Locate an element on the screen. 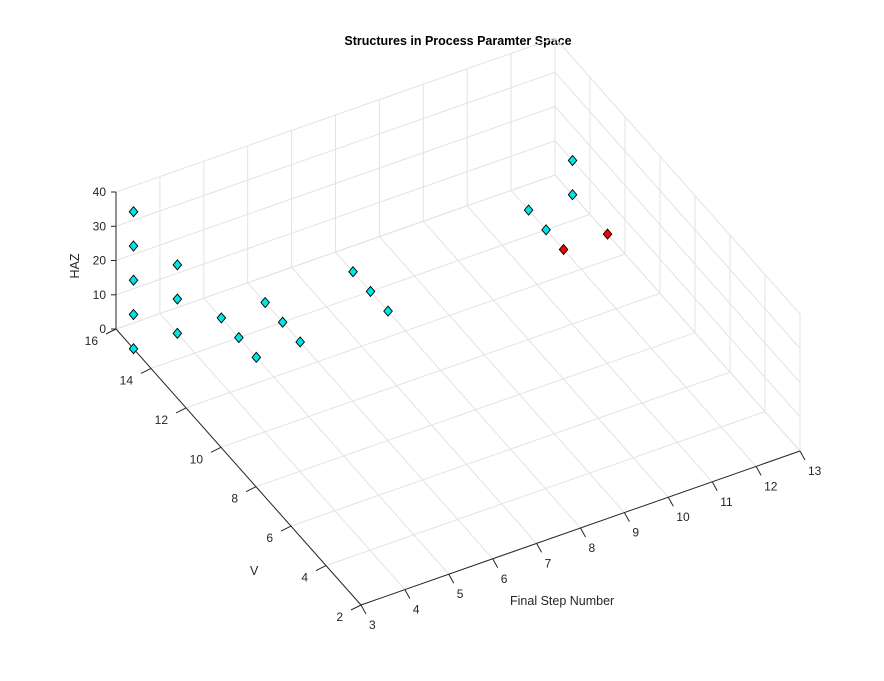 This screenshot has height=681, width=884. x-tick-label: 11 is located at coordinates (726, 502).